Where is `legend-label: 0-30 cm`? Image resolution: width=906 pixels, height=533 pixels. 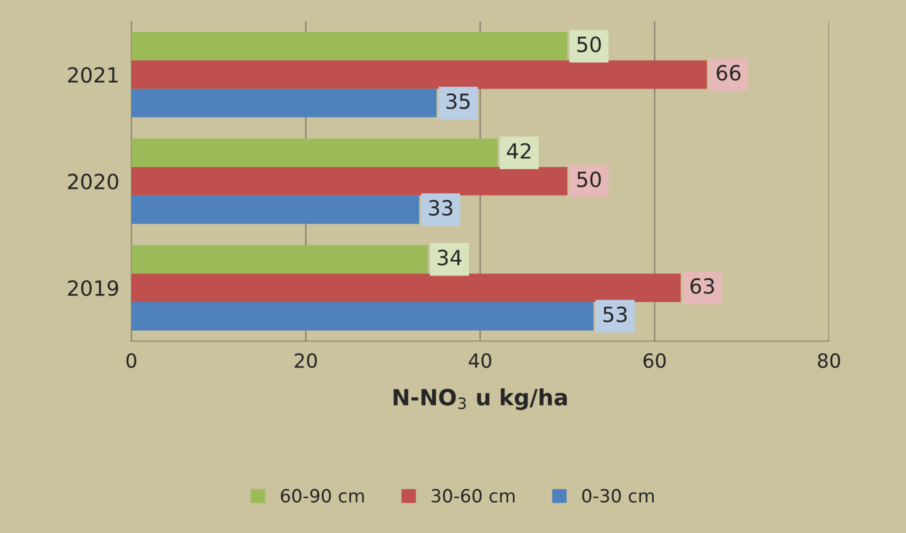 legend-label: 0-30 cm is located at coordinates (618, 495).